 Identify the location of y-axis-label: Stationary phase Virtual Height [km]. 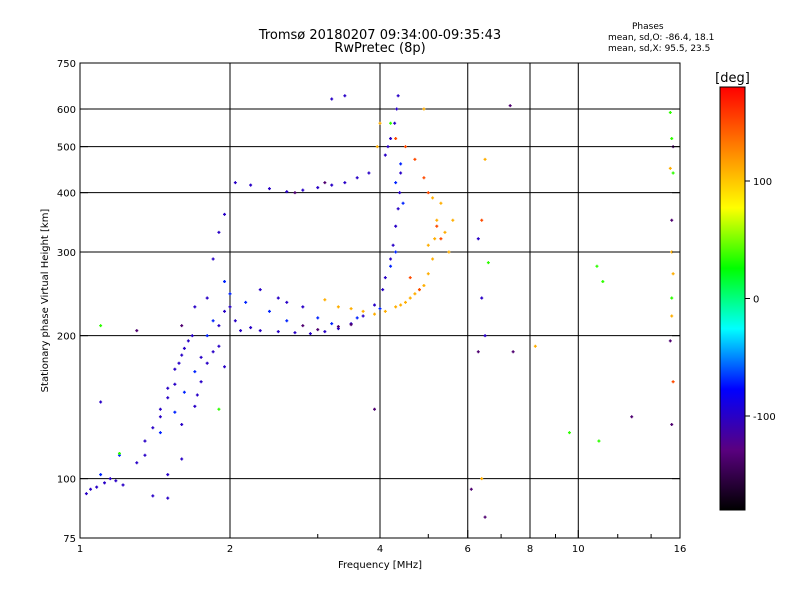
(45, 301).